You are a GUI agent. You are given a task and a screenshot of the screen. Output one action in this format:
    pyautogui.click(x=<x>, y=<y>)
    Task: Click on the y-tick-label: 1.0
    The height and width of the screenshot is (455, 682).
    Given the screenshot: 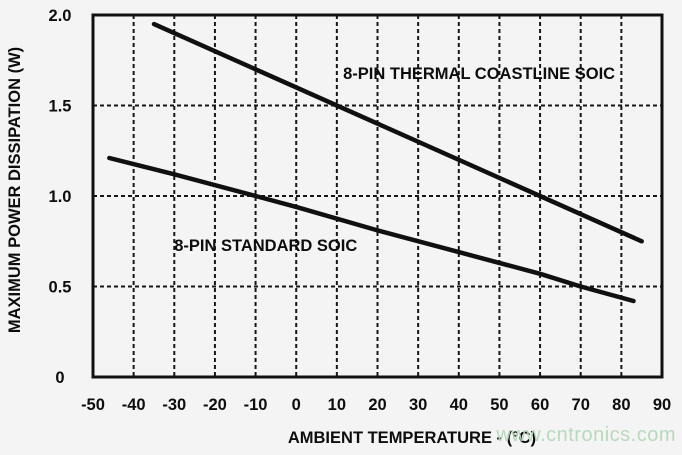 What is the action you would take?
    pyautogui.click(x=60, y=197)
    